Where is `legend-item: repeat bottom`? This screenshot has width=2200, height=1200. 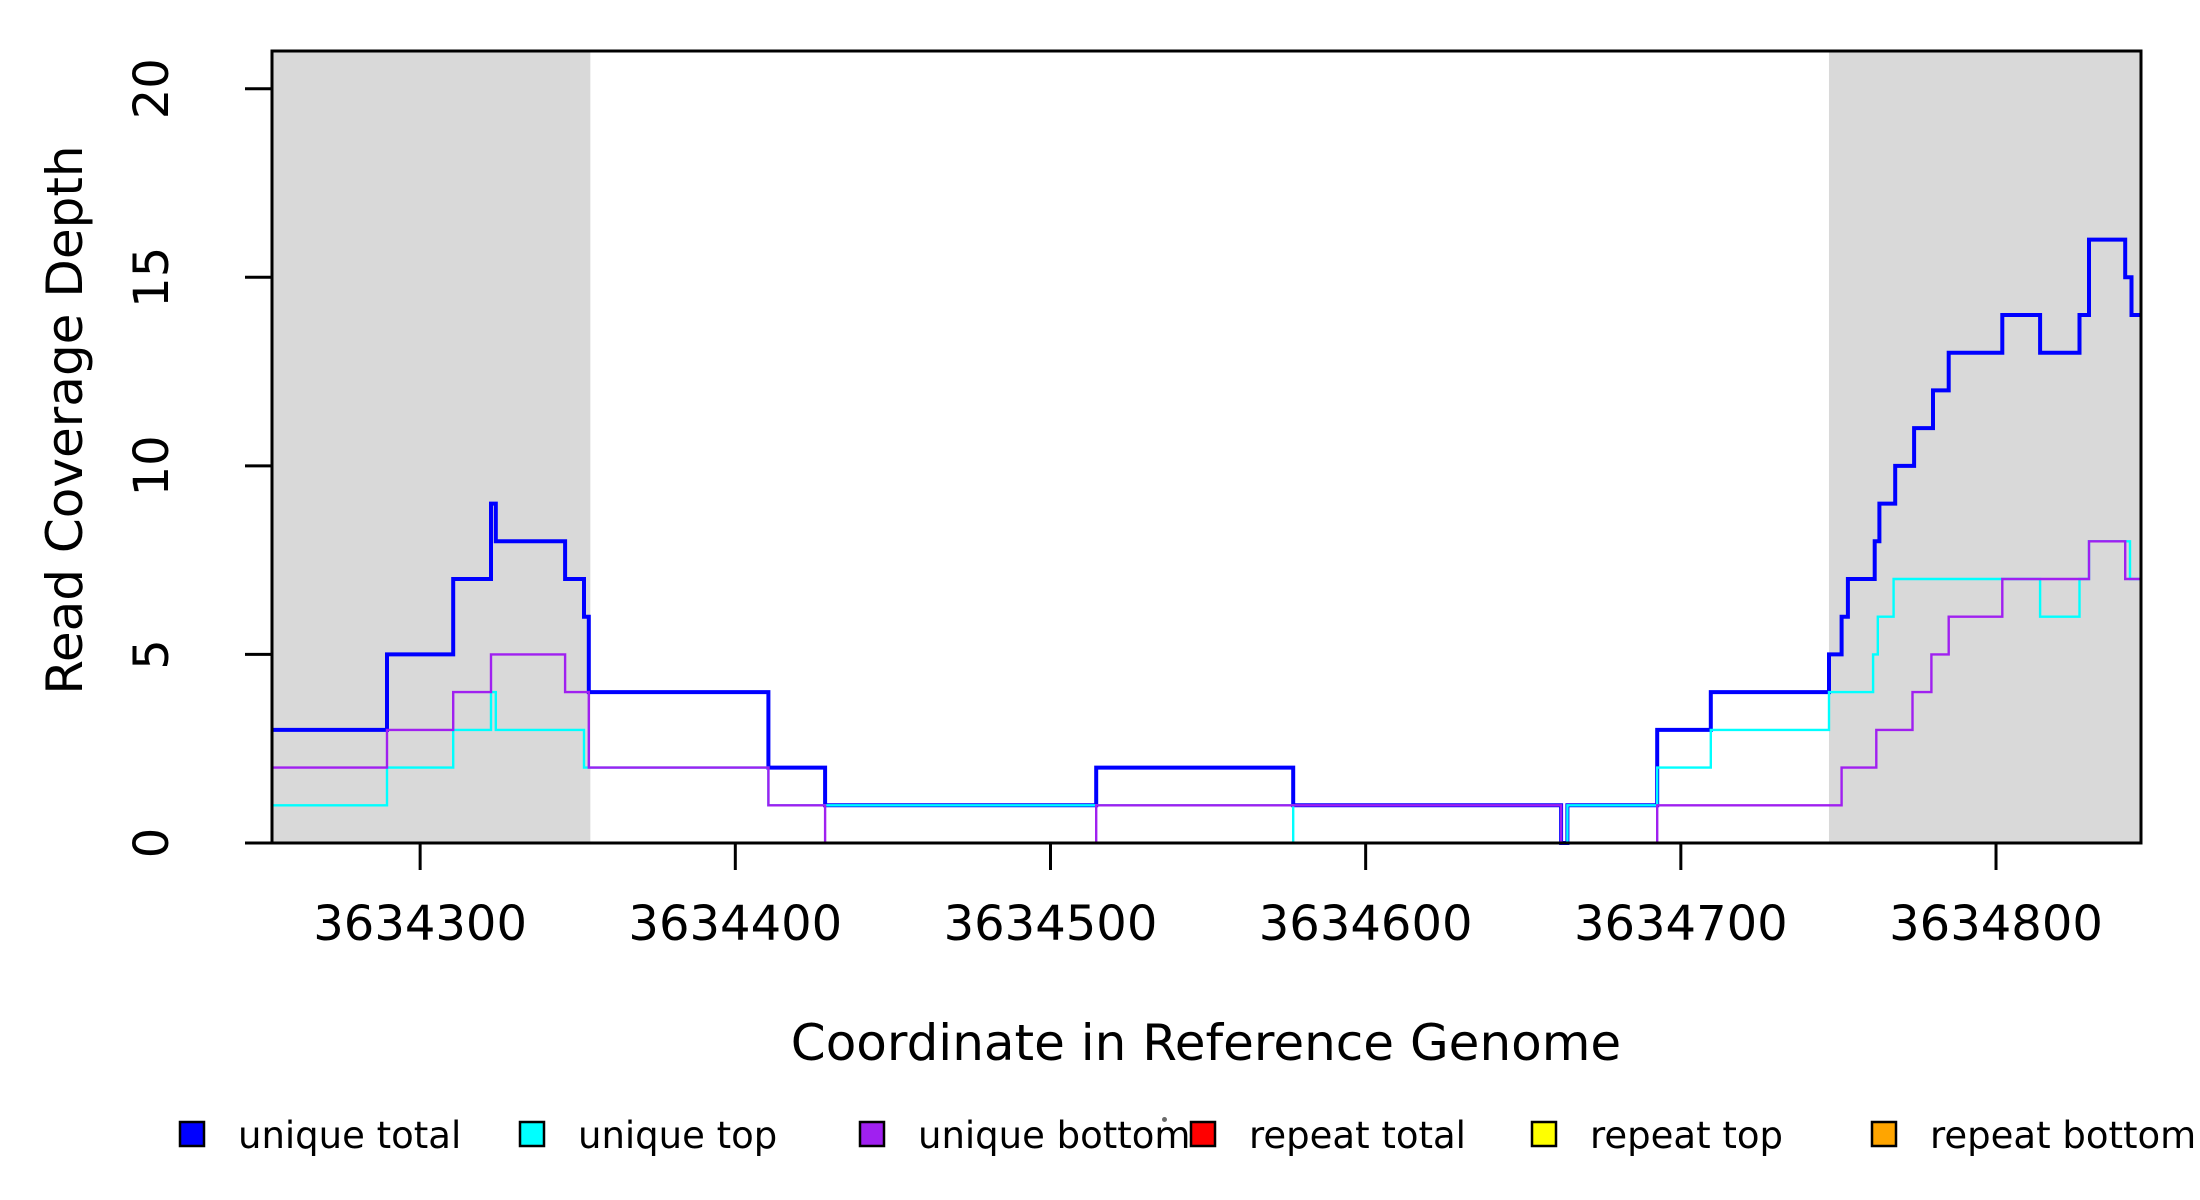
legend-item: repeat bottom is located at coordinates (2033, 1135).